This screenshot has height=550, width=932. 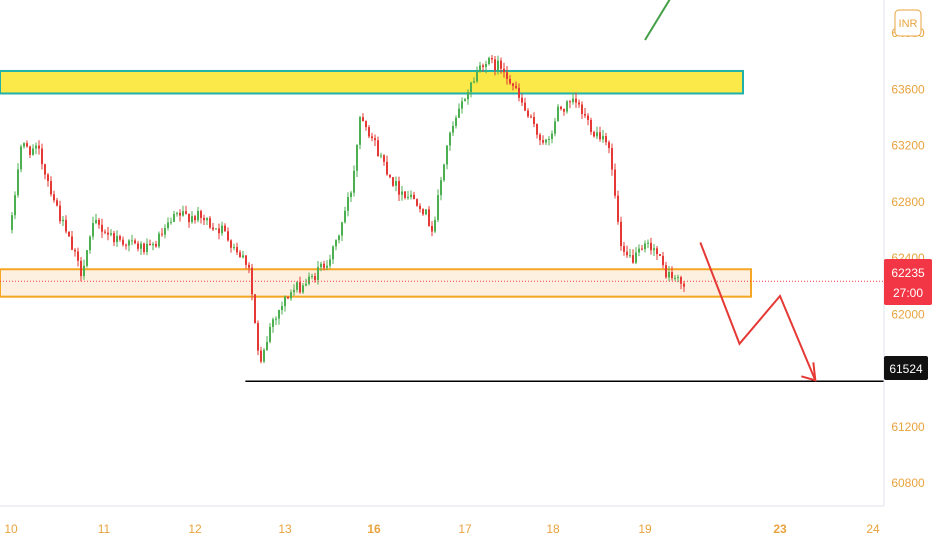 I want to click on y-tick-label: 61200, so click(x=908, y=427).